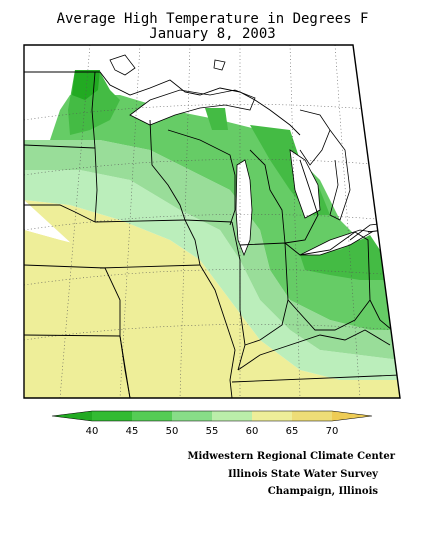  I want to click on legend-label: 40, so click(92, 431).